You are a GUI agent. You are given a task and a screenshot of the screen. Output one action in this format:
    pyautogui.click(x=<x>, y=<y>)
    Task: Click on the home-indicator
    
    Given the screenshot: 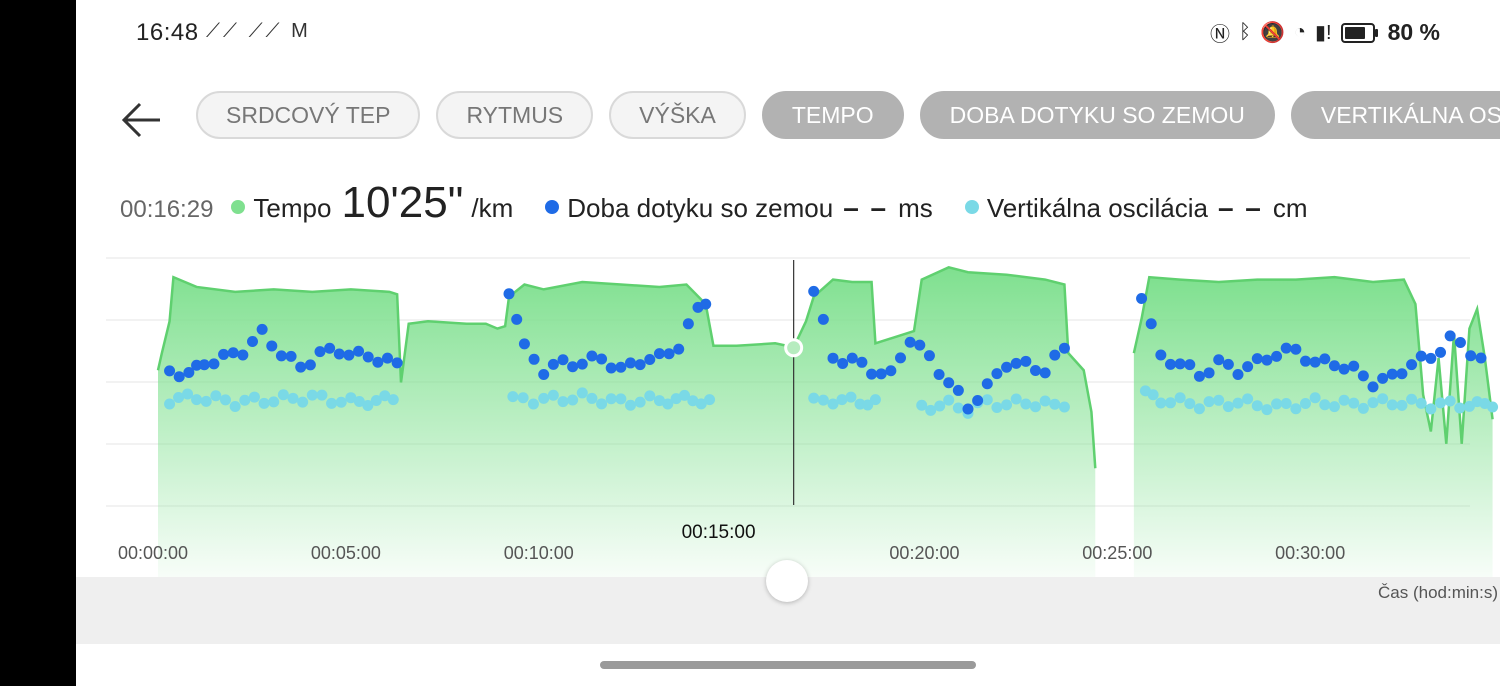 What is the action you would take?
    pyautogui.click(x=788, y=665)
    